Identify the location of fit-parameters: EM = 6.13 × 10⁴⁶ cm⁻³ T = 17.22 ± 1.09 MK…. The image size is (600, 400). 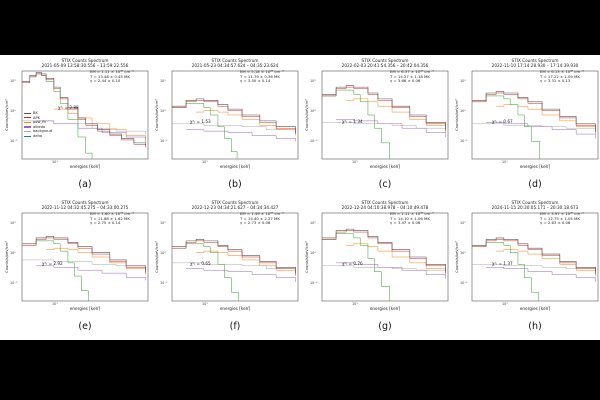
(562, 76).